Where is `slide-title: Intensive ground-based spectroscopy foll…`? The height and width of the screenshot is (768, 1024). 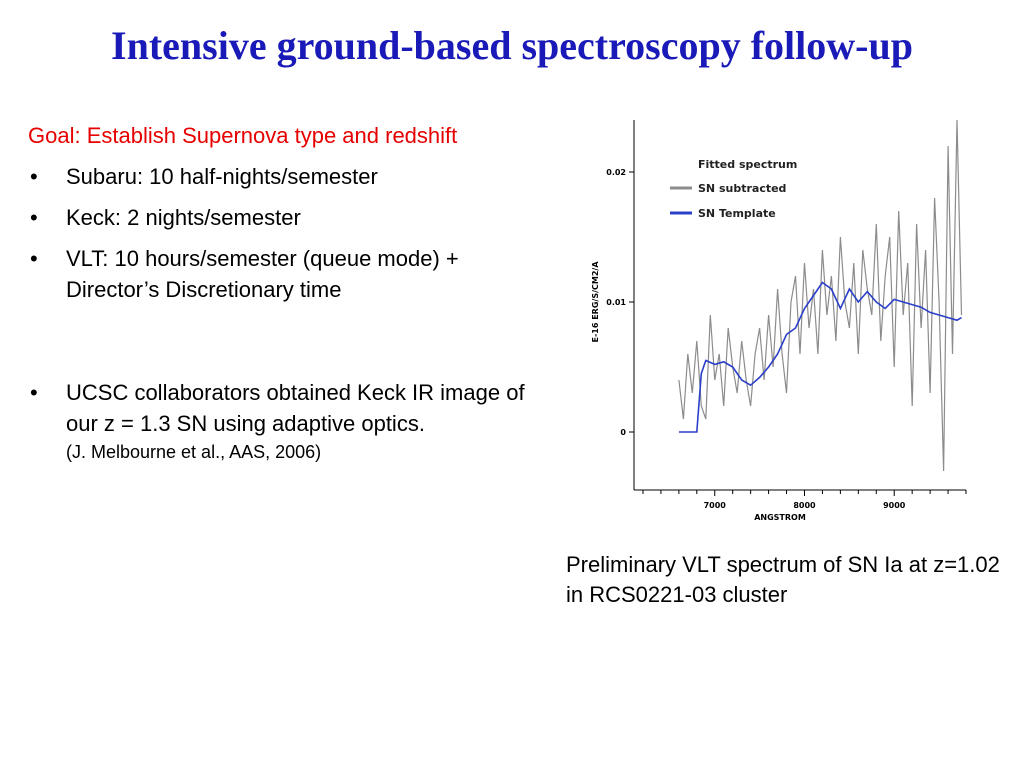
slide-title: Intensive ground-based spectroscopy foll… is located at coordinates (512, 45).